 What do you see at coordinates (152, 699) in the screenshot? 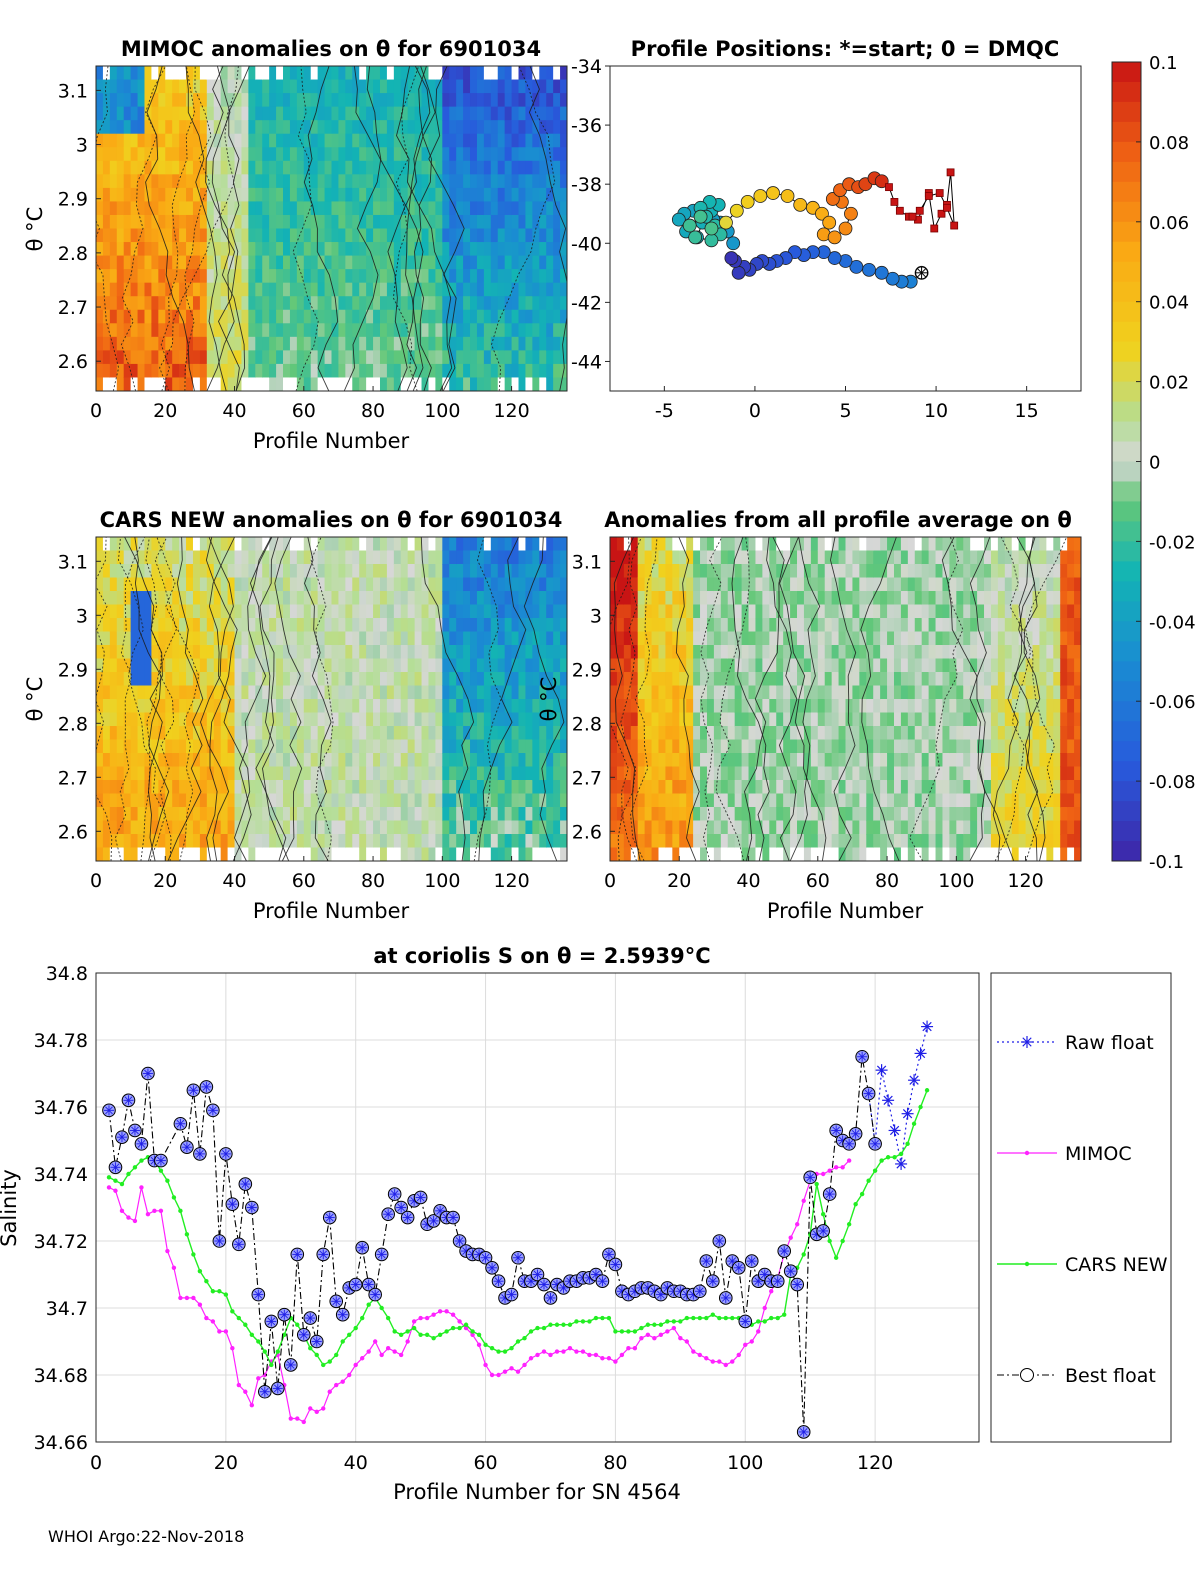
I see `cars-contour-line` at bounding box center [152, 699].